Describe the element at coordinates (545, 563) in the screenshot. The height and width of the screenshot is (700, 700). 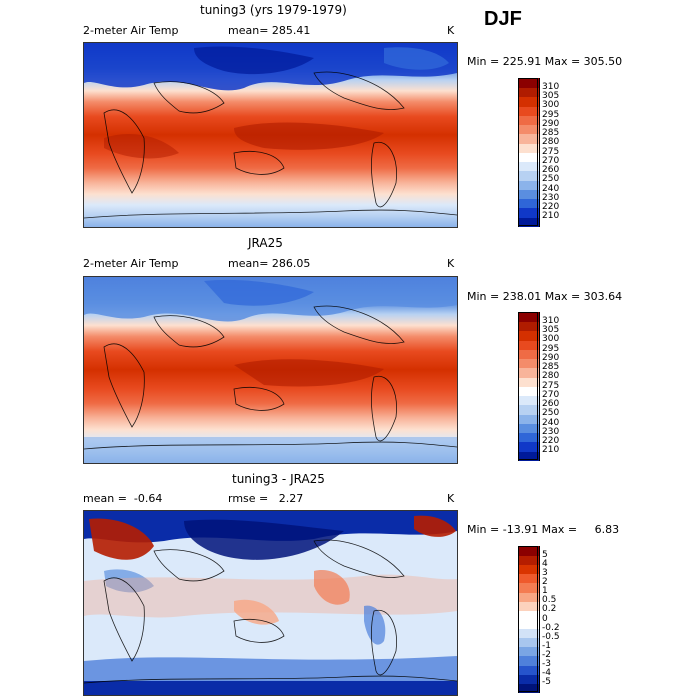
I see `colorbar-tick-label: 4` at that location.